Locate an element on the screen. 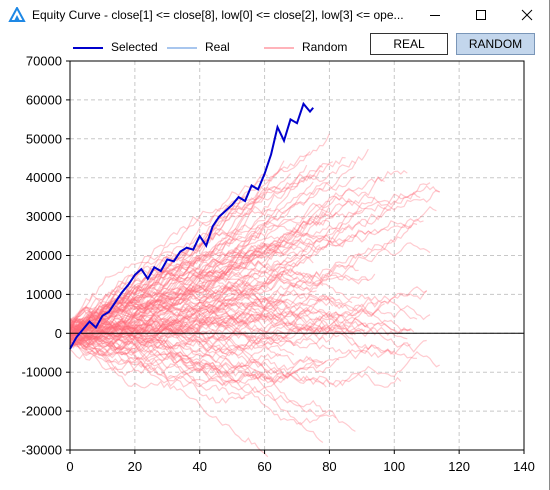 This screenshot has height=490, width=550. y-tick-label: 40000 is located at coordinates (44, 177).